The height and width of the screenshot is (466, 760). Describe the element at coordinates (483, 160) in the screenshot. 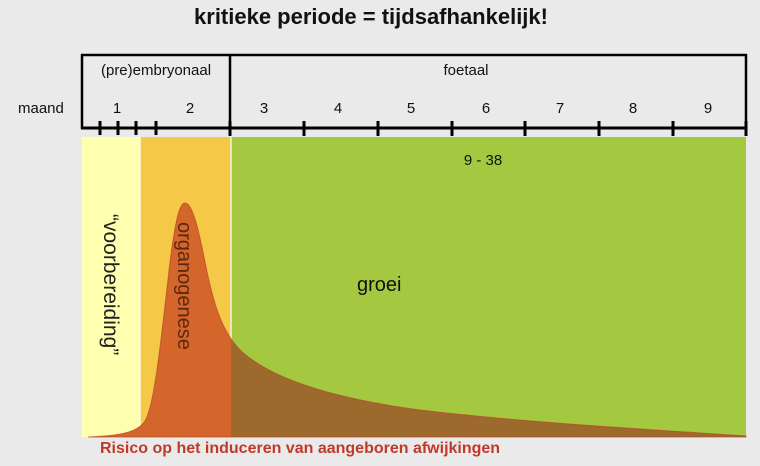

I see `growth-range-label: 9 - 38` at that location.